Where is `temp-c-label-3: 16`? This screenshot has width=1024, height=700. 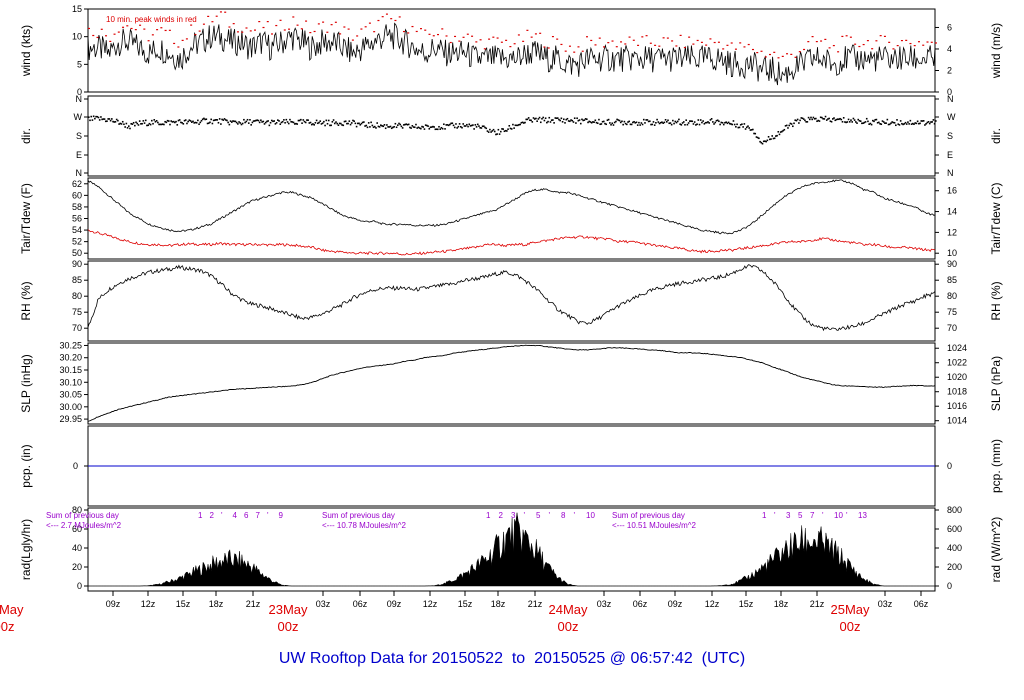
temp-c-label-3: 16 is located at coordinates (952, 191).